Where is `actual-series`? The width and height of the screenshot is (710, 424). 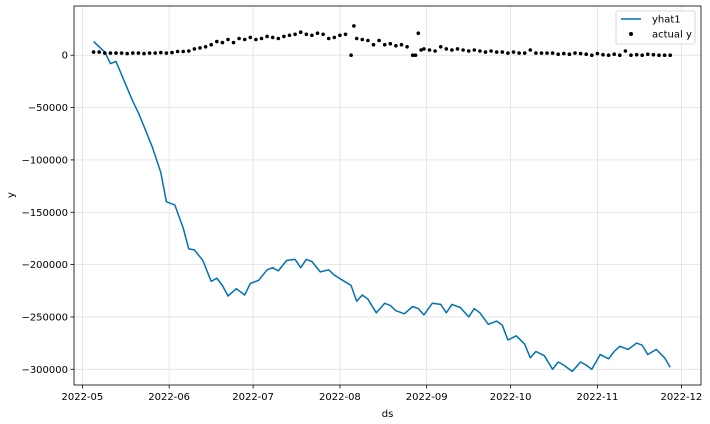 actual-series is located at coordinates (381, 40).